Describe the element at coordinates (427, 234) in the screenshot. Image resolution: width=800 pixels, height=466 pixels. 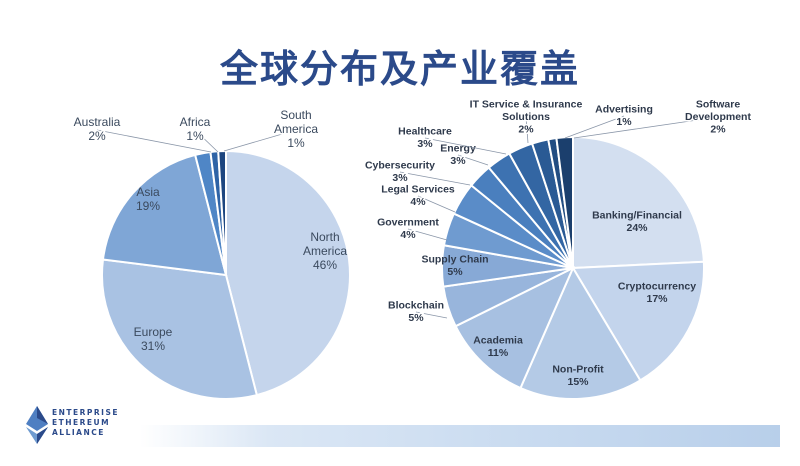
I see `leader-line-government` at that location.